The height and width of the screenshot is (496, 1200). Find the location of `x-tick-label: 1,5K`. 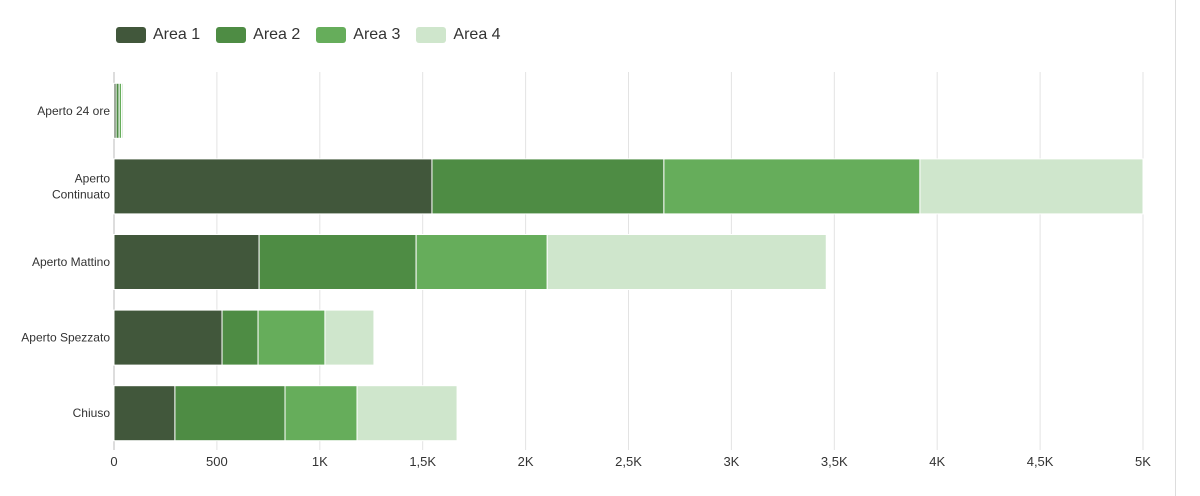

x-tick-label: 1,5K is located at coordinates (422, 461).